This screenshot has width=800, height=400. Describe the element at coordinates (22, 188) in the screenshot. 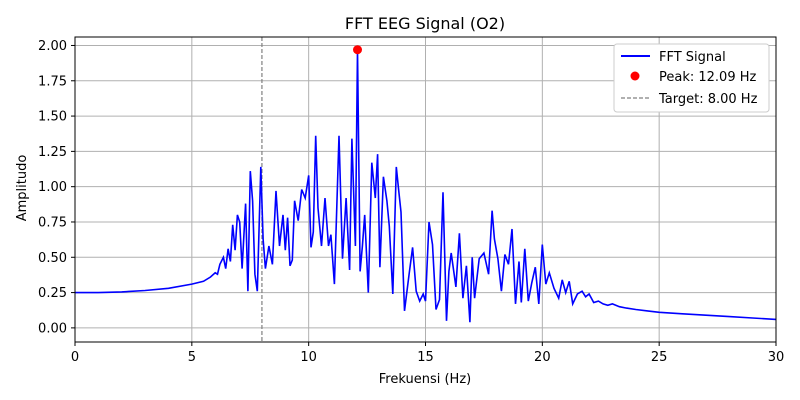

I see `y-axis-label: Amplitudo` at that location.